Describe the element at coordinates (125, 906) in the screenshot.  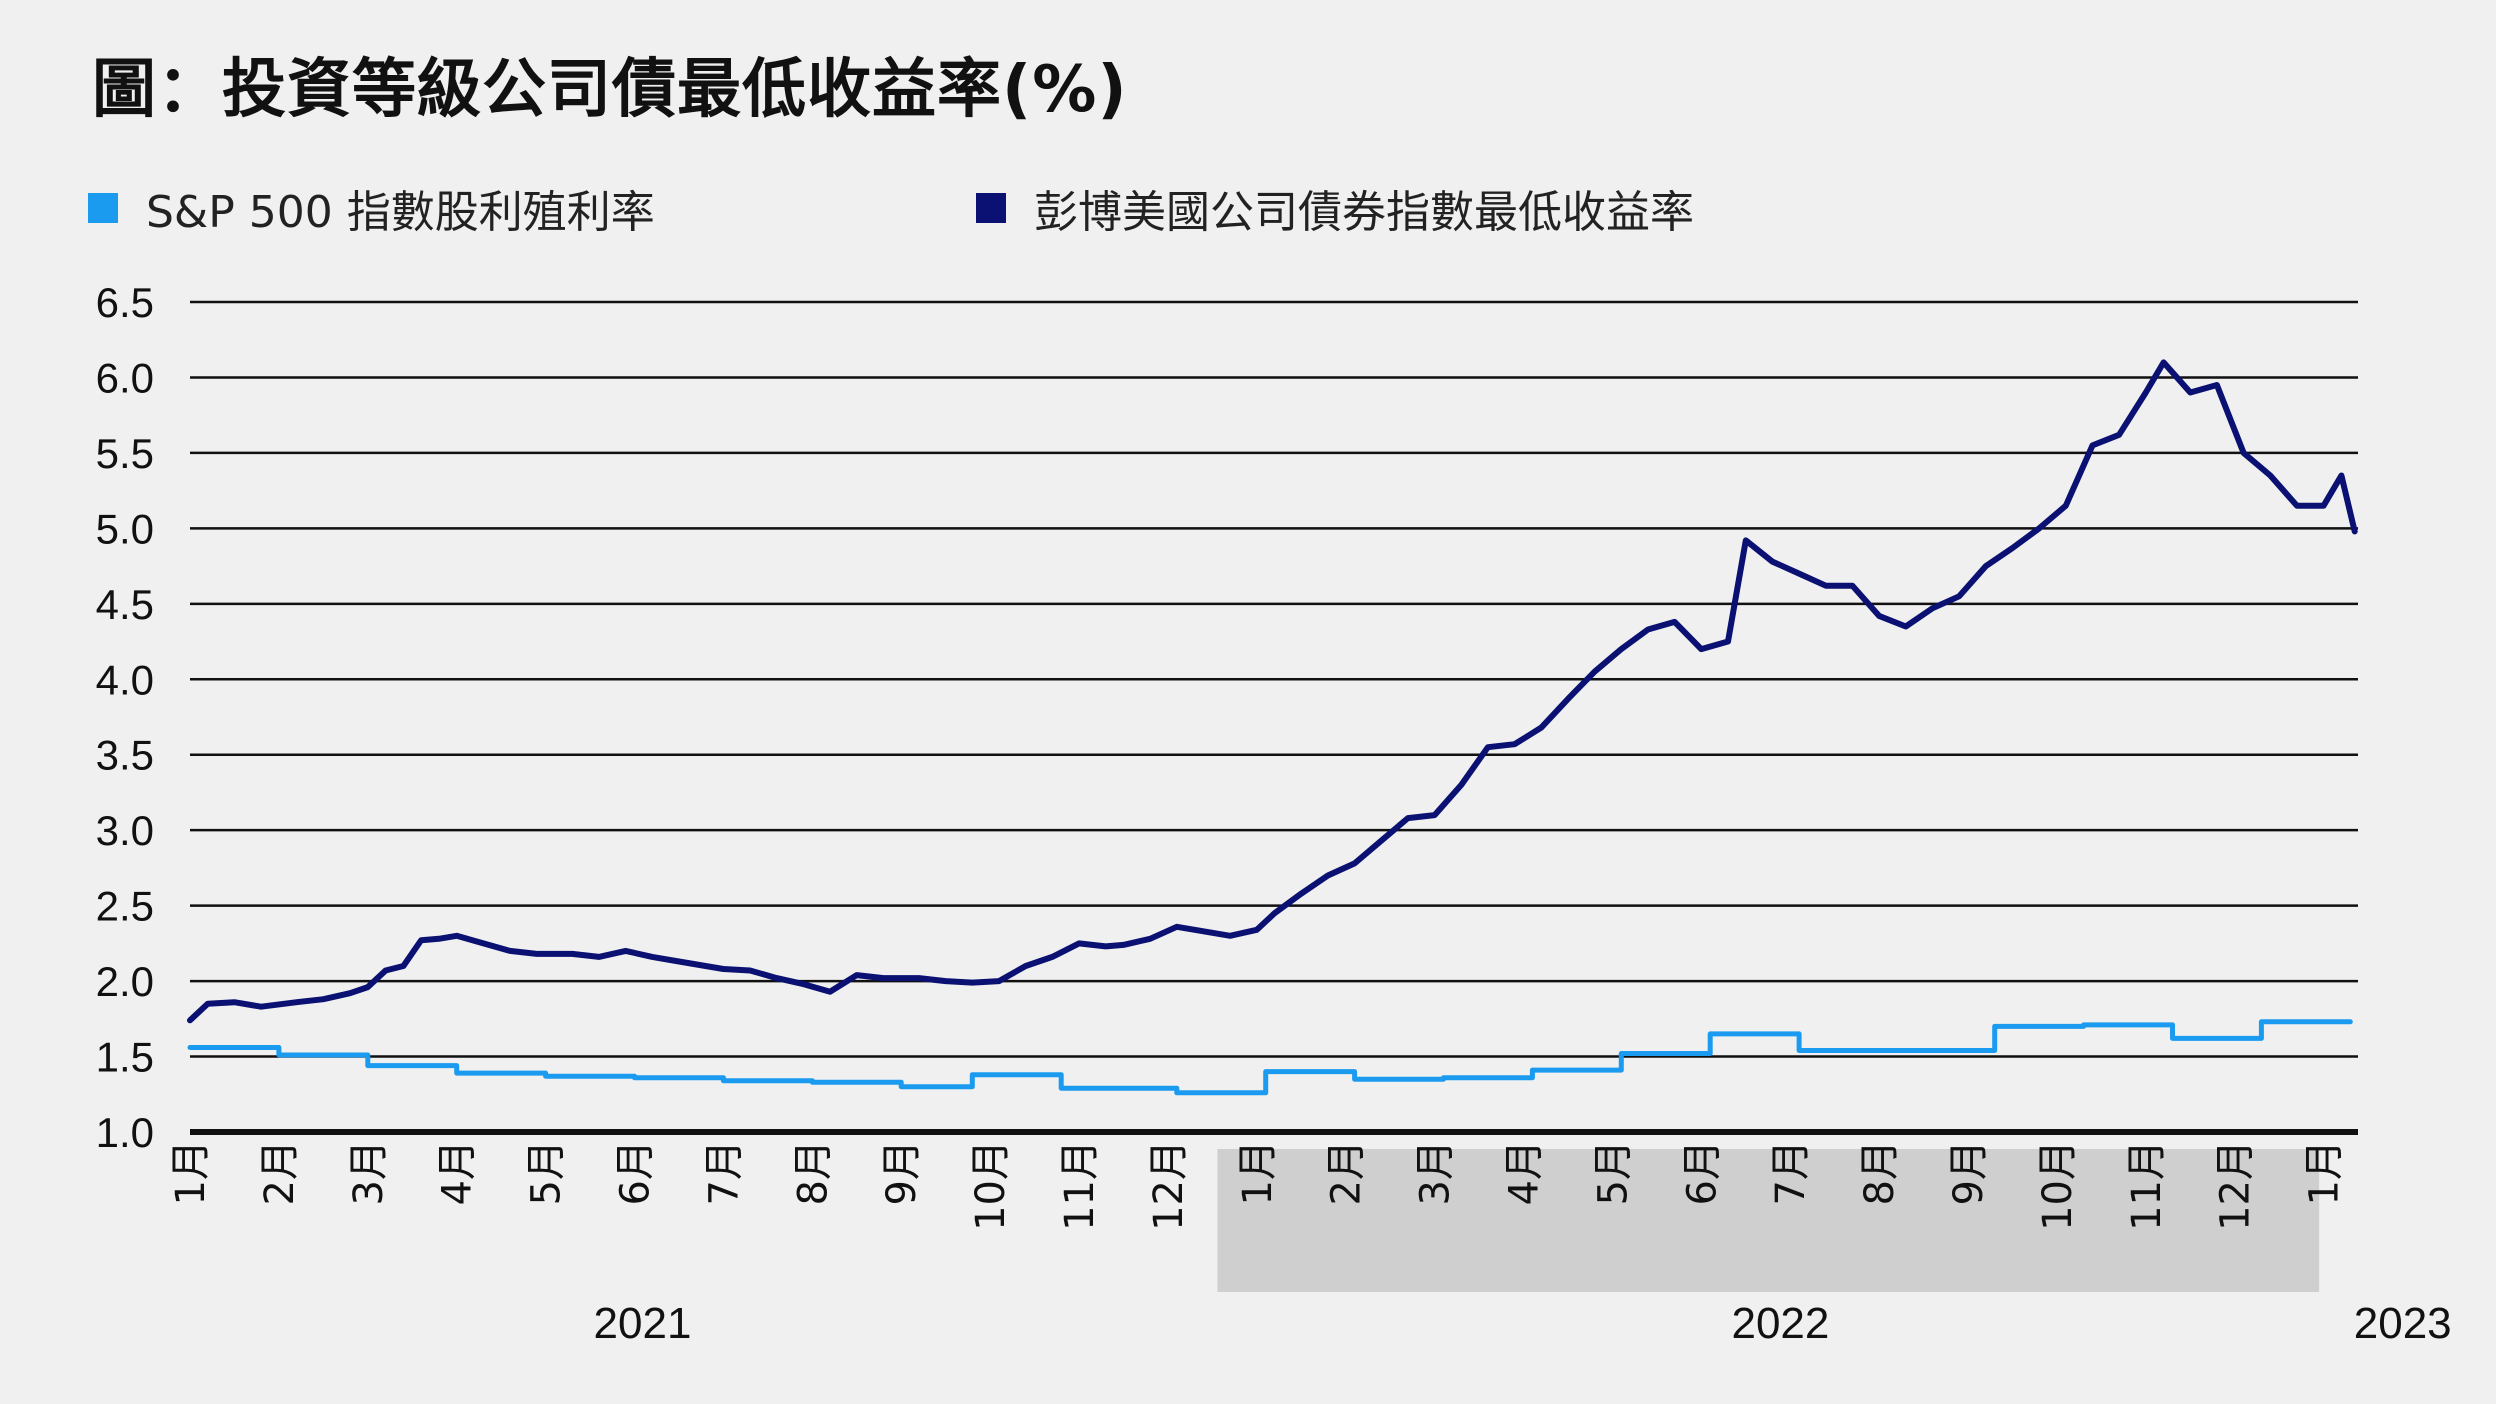
I see `y-tick-label: 2.5` at that location.